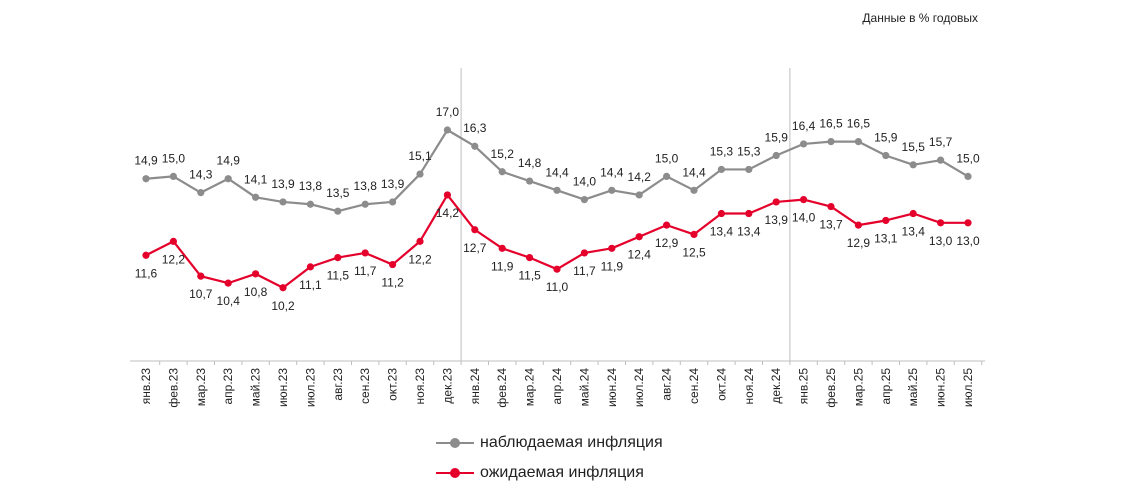 The height and width of the screenshot is (498, 1134). What do you see at coordinates (475, 128) in the screenshot?
I see `observed-data-label: 16,3` at bounding box center [475, 128].